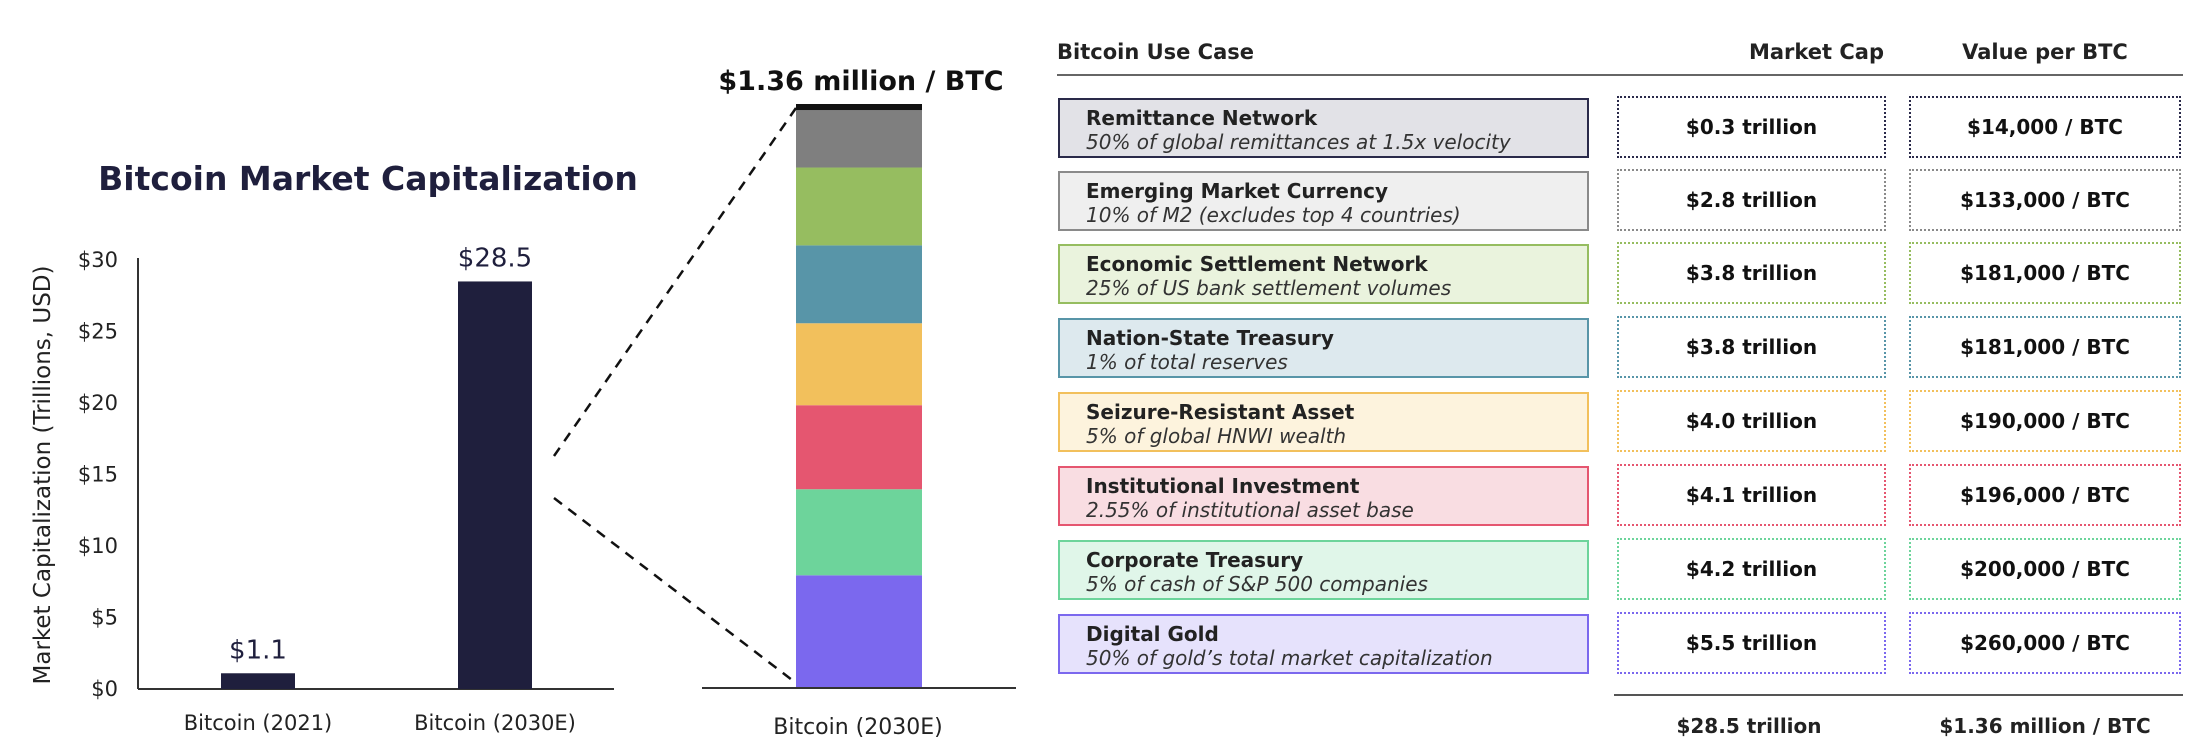 This screenshot has height=752, width=2201. I want to click on chart-title: Bitcoin Market Capitalization, so click(368, 178).